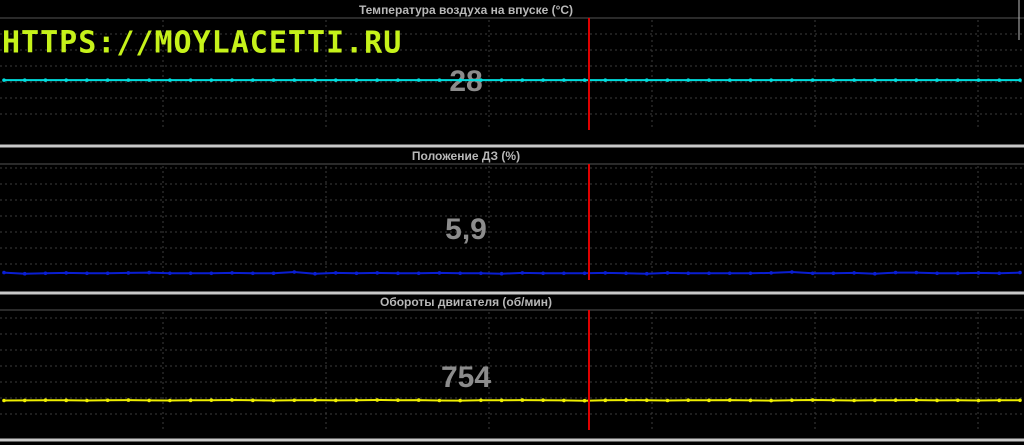 This screenshot has width=1024, height=445. What do you see at coordinates (466, 377) in the screenshot?
I see `current-value: 754` at bounding box center [466, 377].